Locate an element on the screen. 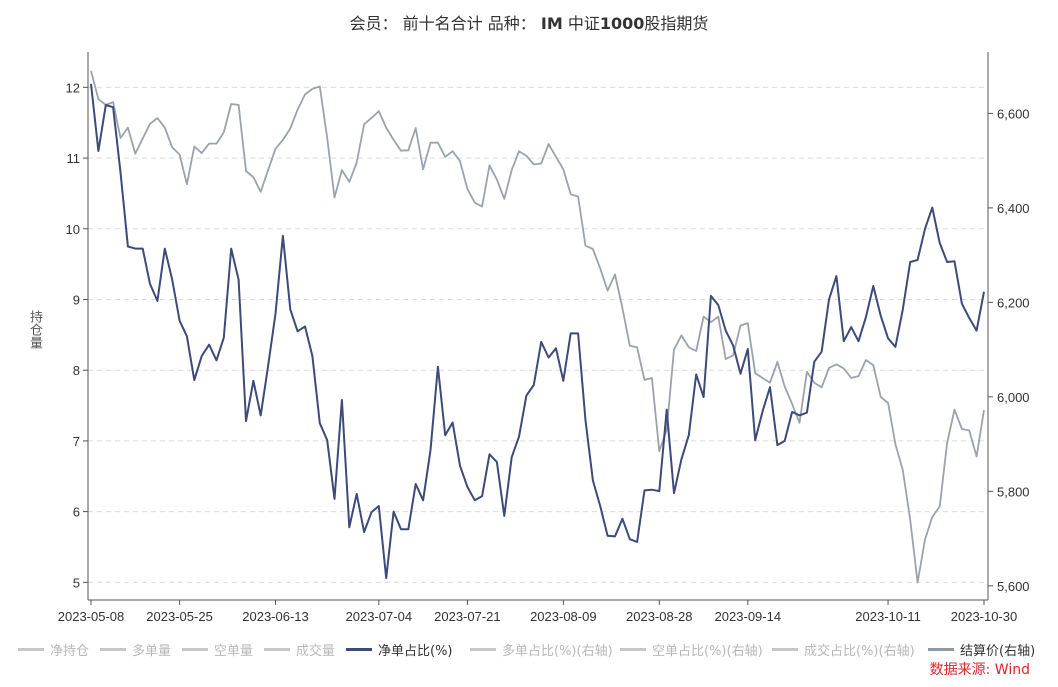 This screenshot has width=1058, height=687. right-tick-label: 6,200 is located at coordinates (1013, 302).